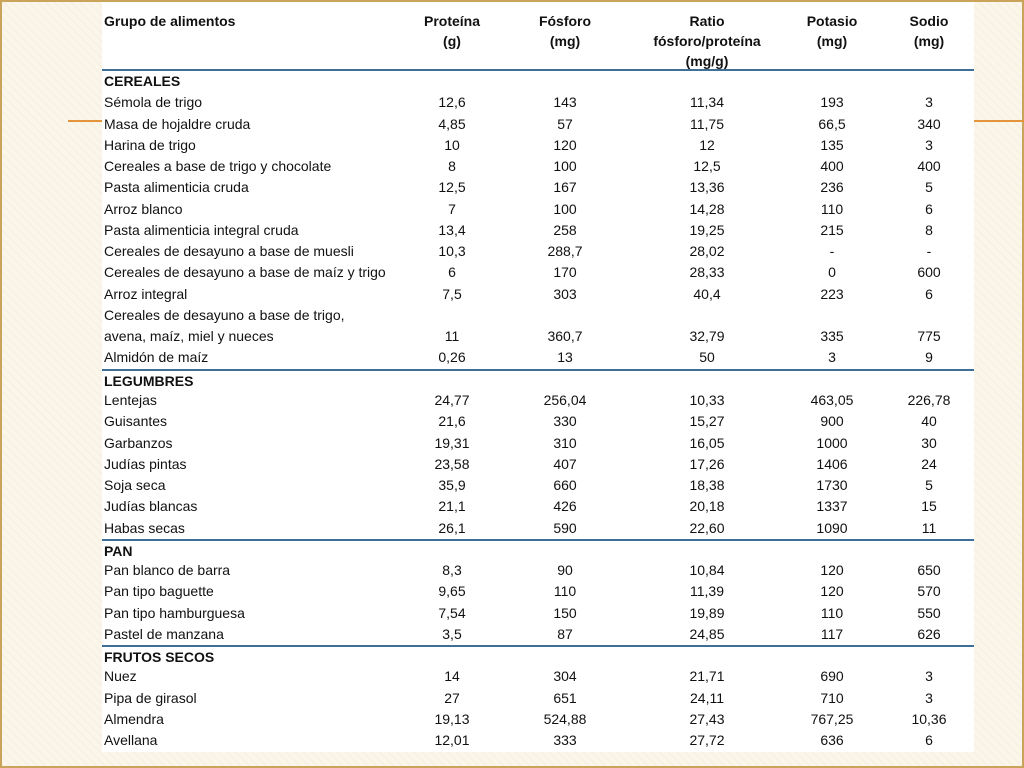 This screenshot has height=768, width=1024. I want to click on table-row: Harina de trigo 10 120 12 135 3, so click(538, 145).